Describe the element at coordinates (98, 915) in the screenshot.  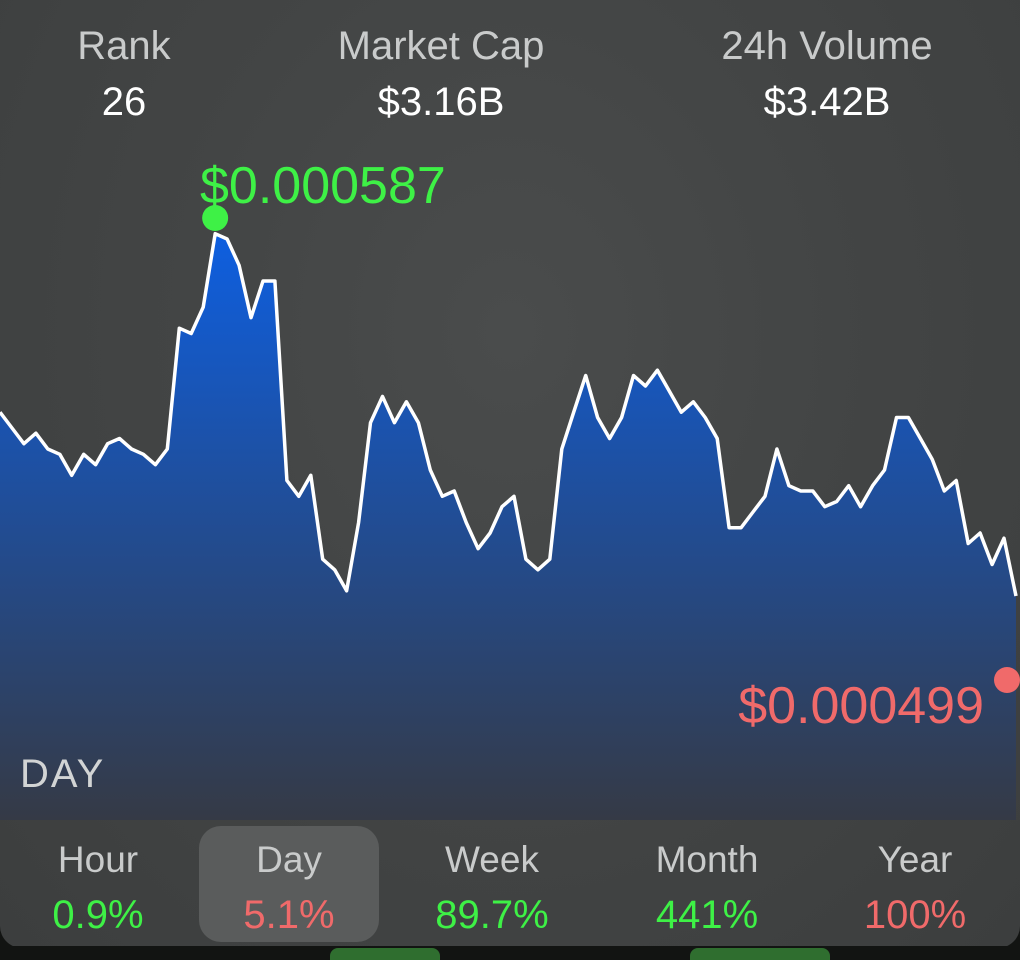
I see `tab-change-value: 0.9%` at that location.